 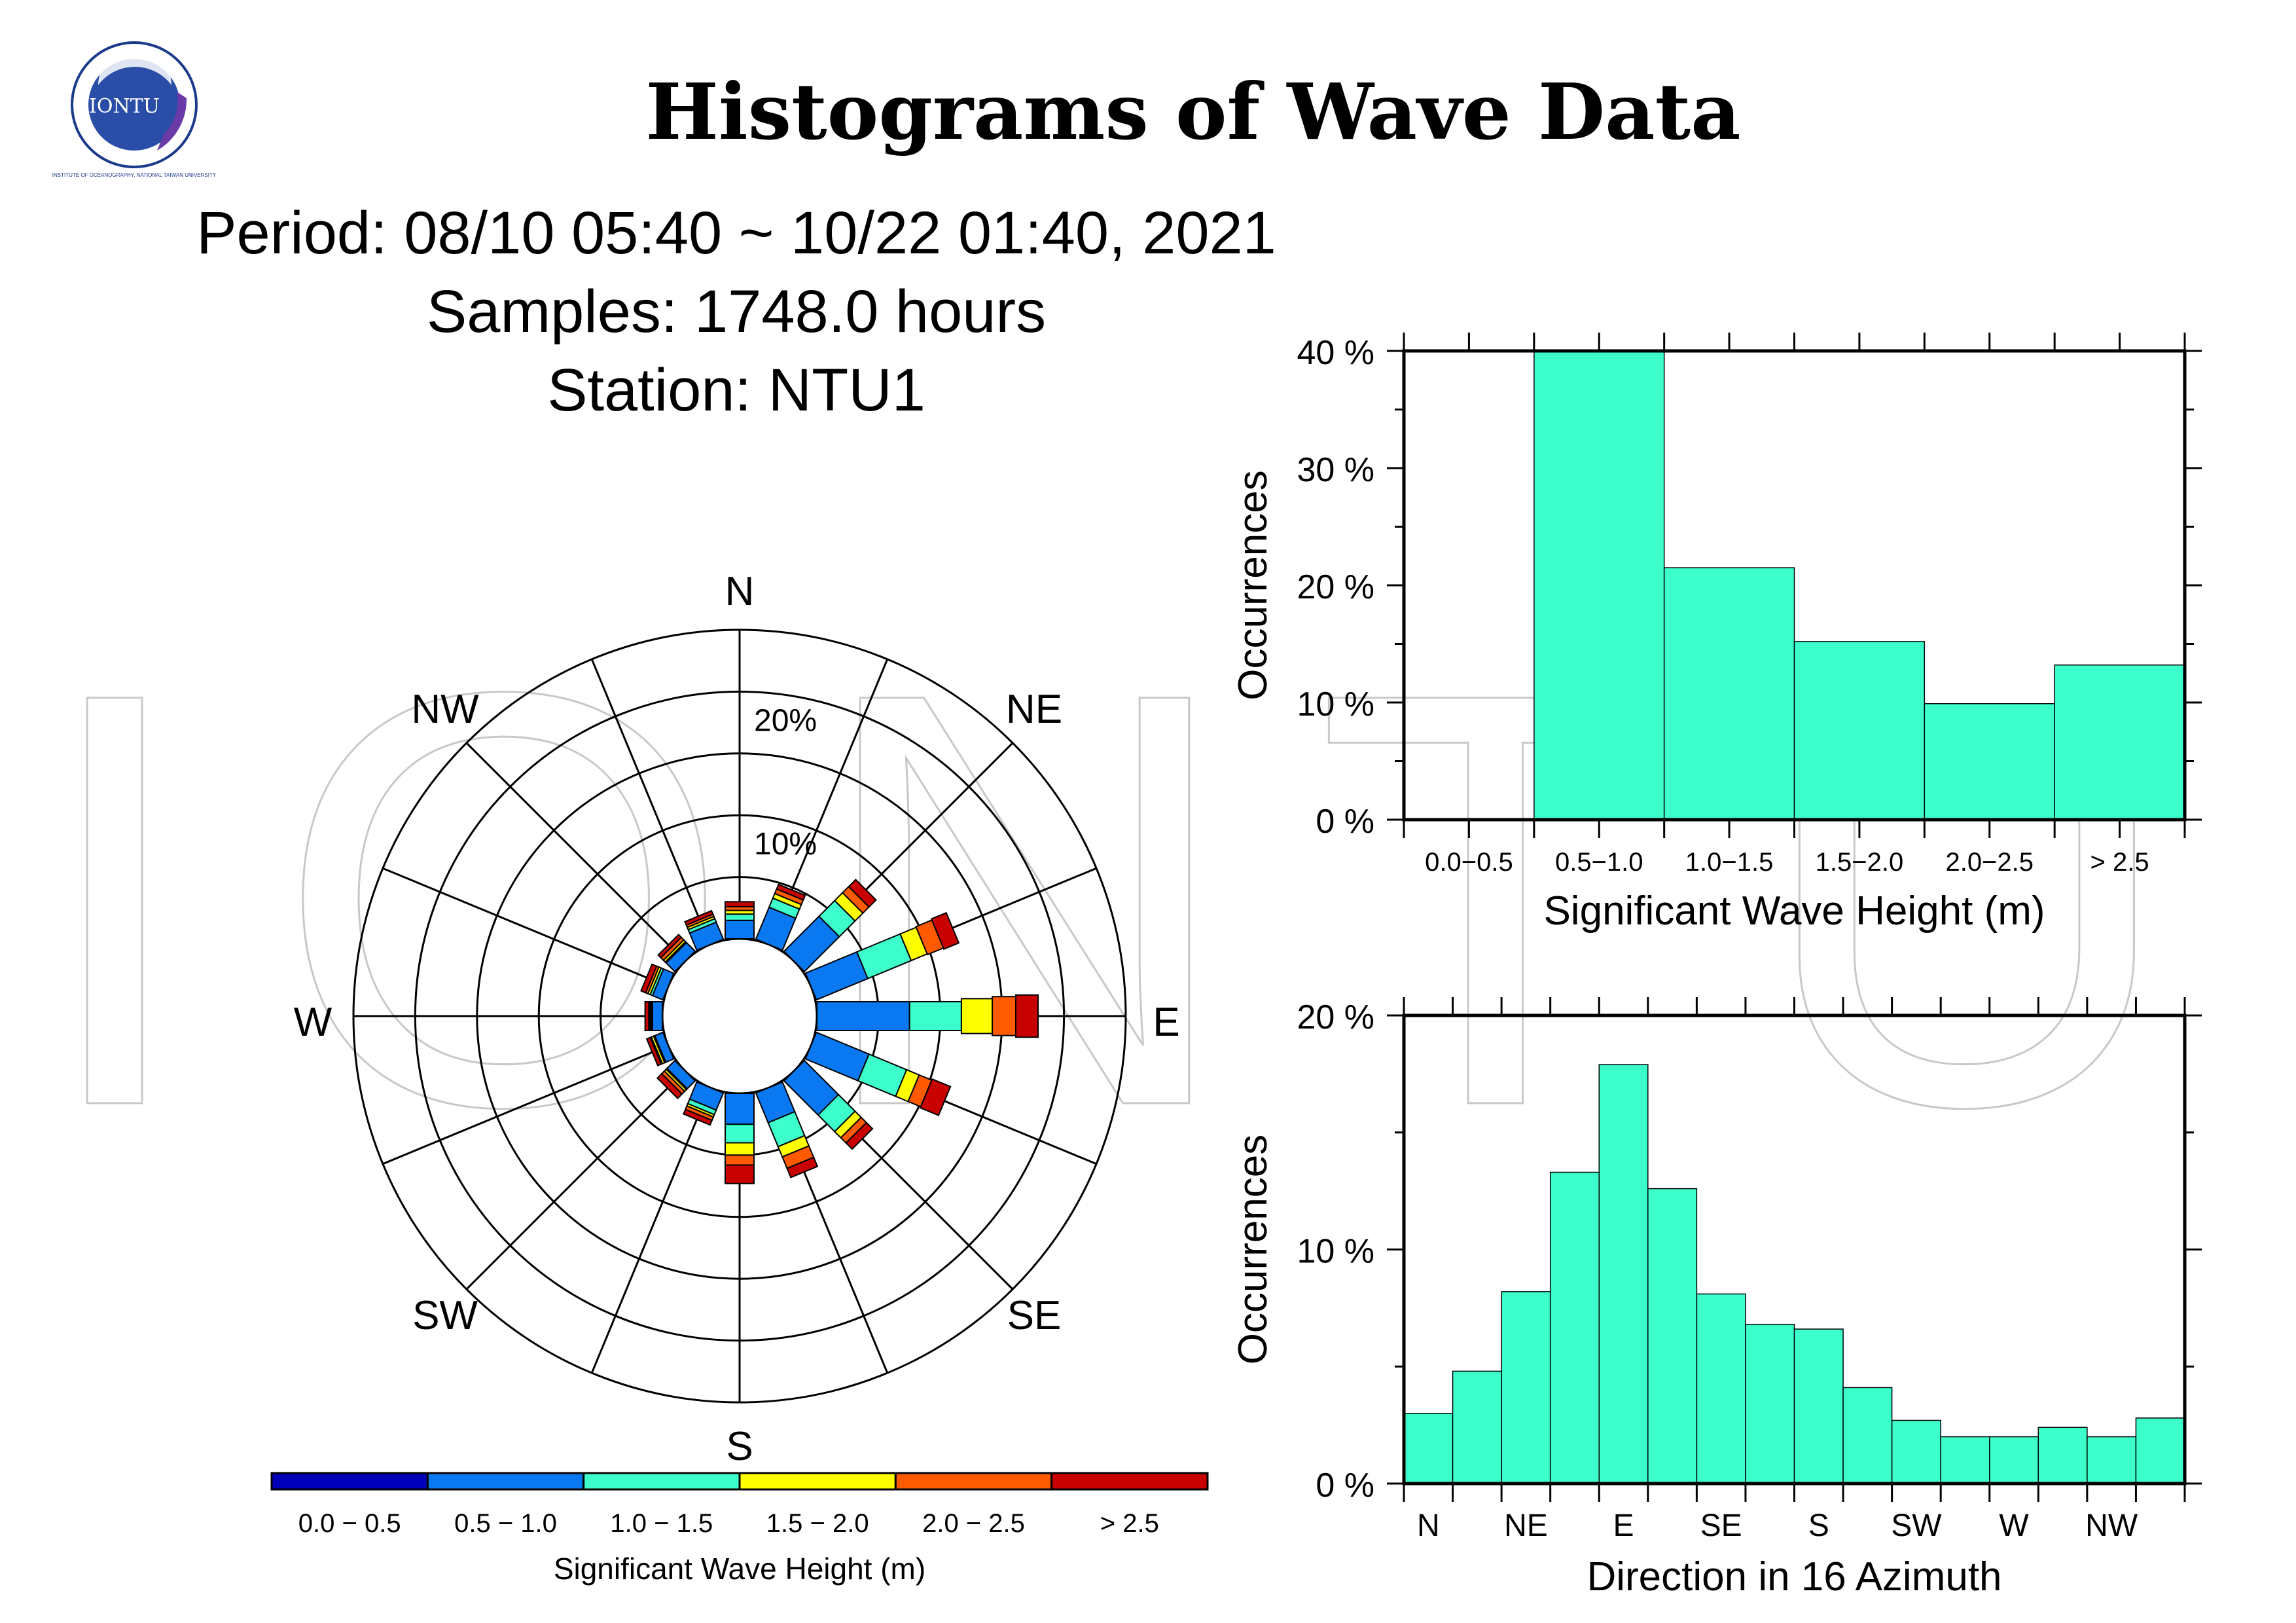 I want to click on direction-hist-bar-wsw, so click(x=1965, y=1460).